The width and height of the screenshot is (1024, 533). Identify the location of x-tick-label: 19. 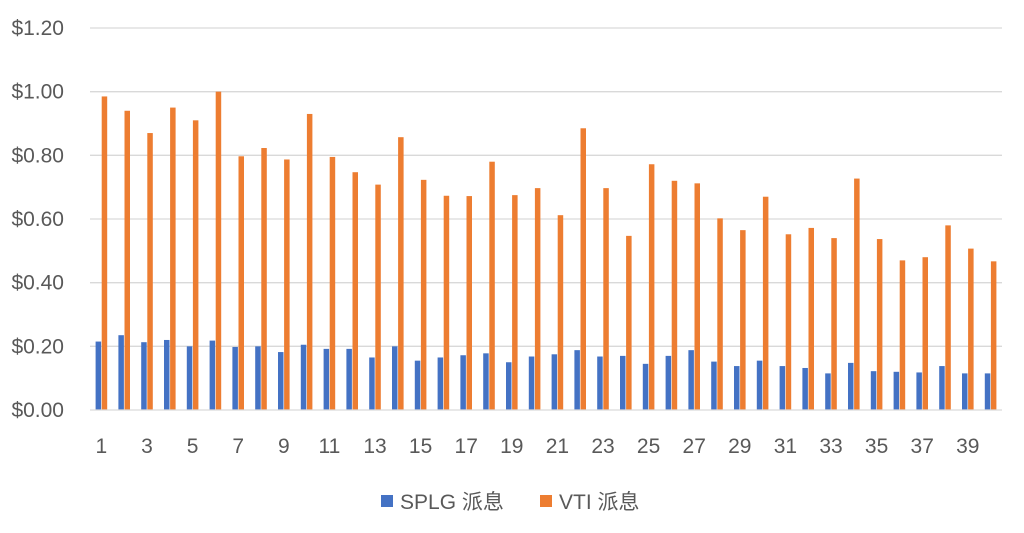
(511, 446).